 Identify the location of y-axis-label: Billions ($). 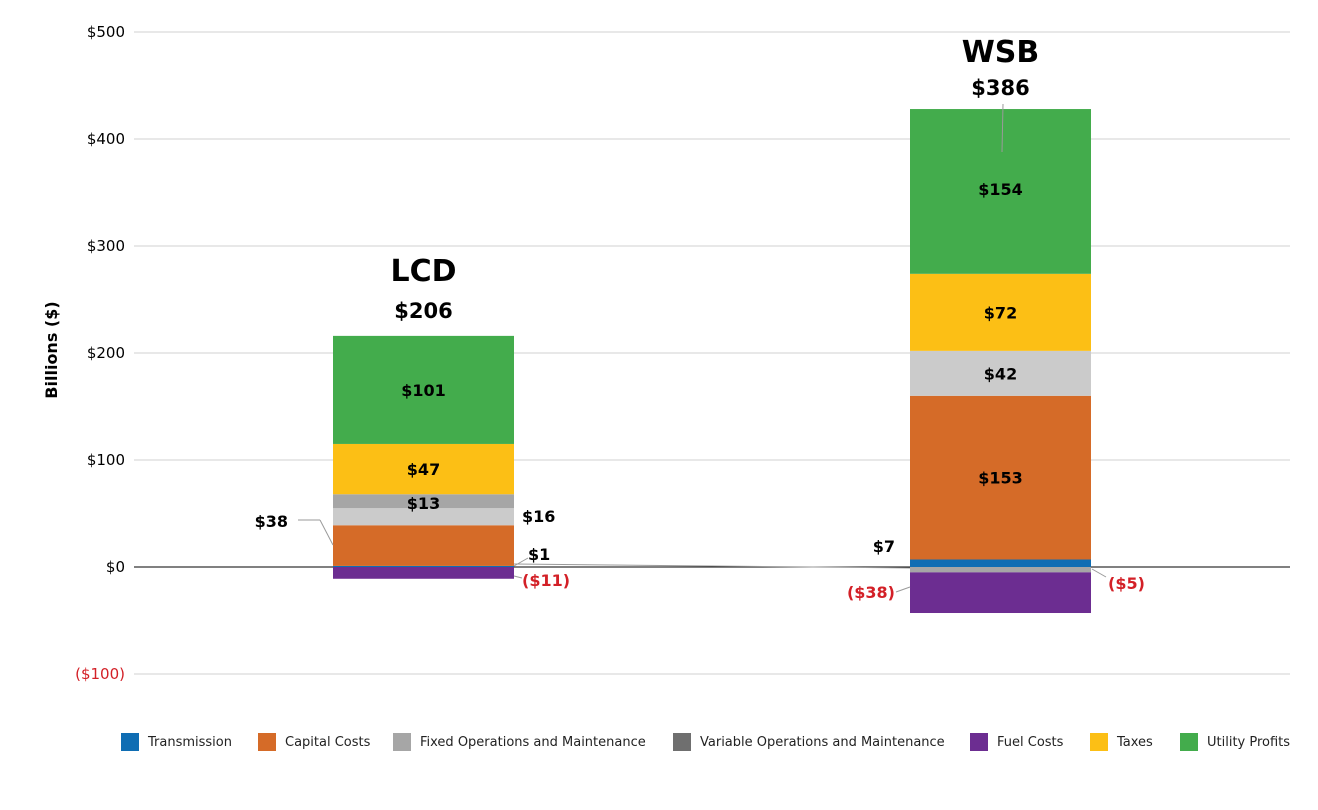
(51, 349).